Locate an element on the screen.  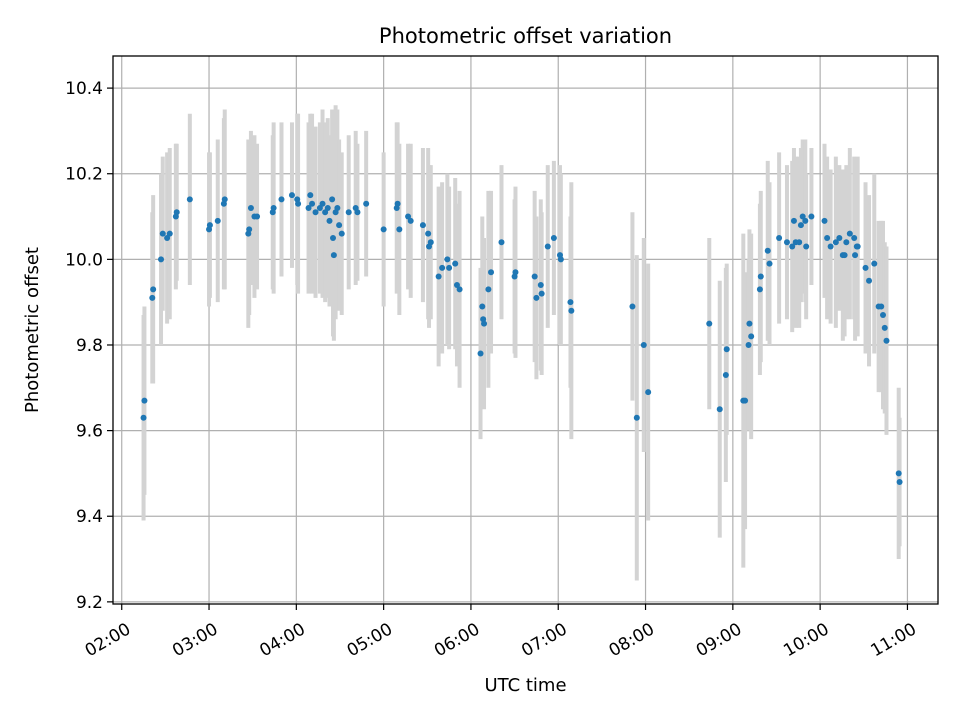
y-tick-label: 10.2 is located at coordinates (84, 175).